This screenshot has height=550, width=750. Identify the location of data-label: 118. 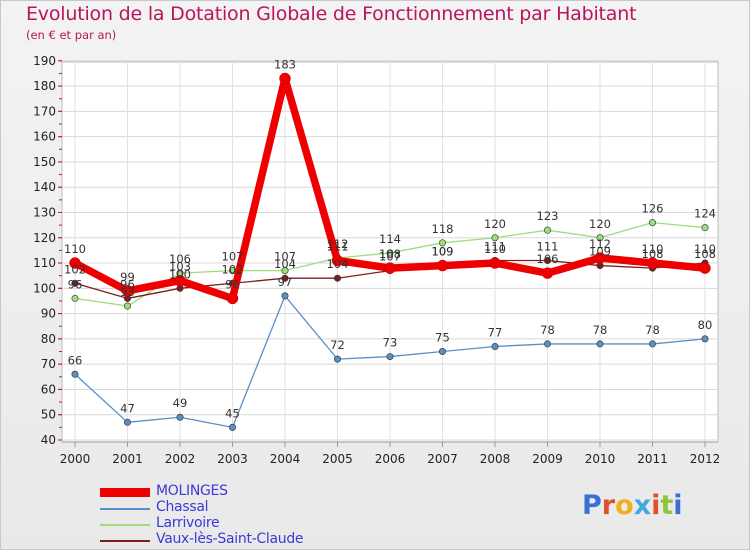
(443, 229).